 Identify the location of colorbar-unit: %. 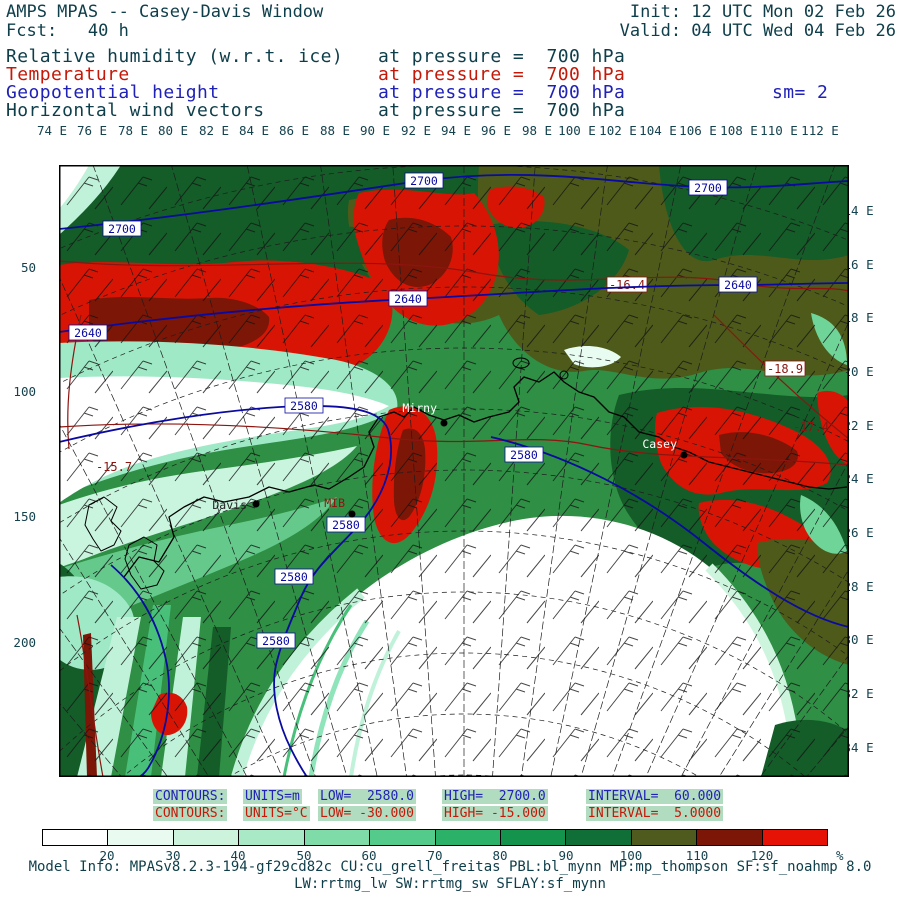
(840, 855).